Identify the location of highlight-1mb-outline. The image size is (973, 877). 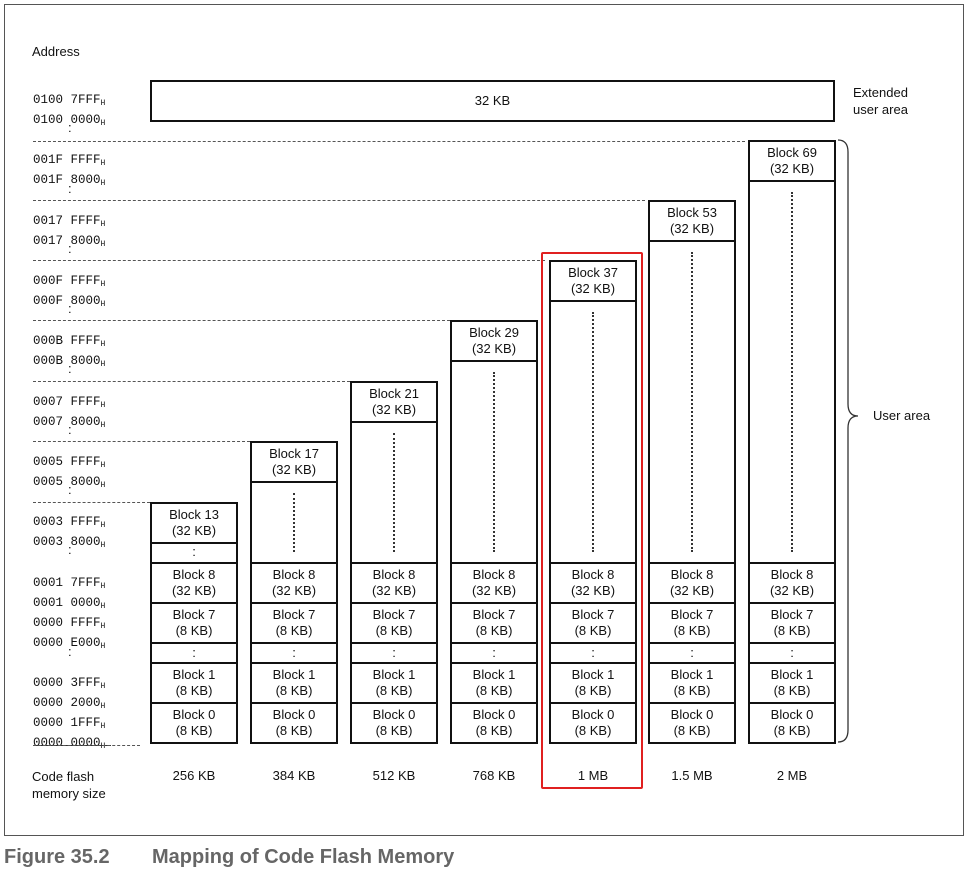
(592, 520).